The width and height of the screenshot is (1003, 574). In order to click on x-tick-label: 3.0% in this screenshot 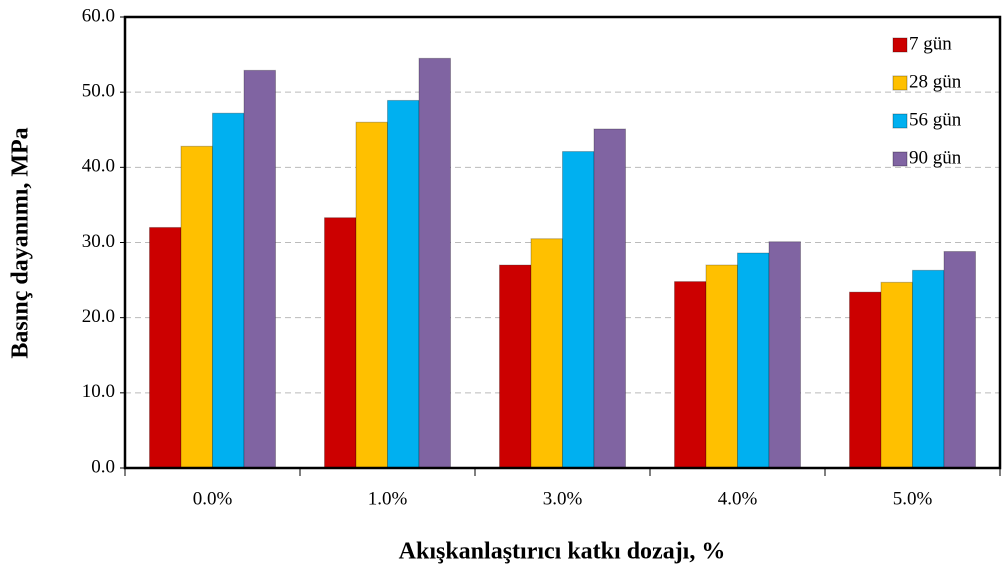, I will do `click(563, 498)`.